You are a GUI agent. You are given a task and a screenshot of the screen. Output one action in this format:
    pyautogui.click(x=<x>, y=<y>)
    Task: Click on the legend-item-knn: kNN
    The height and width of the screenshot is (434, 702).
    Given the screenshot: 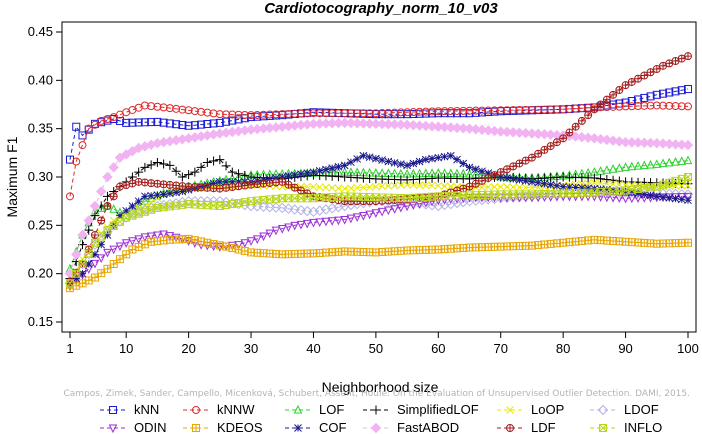 What is the action you would take?
    pyautogui.click(x=129, y=409)
    